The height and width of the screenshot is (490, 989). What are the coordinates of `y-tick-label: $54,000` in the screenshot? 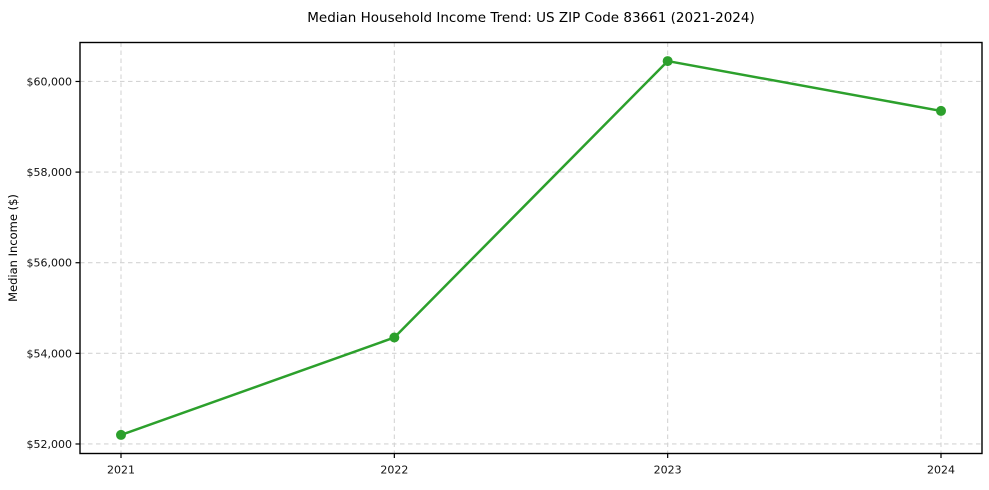 It's located at (50, 353).